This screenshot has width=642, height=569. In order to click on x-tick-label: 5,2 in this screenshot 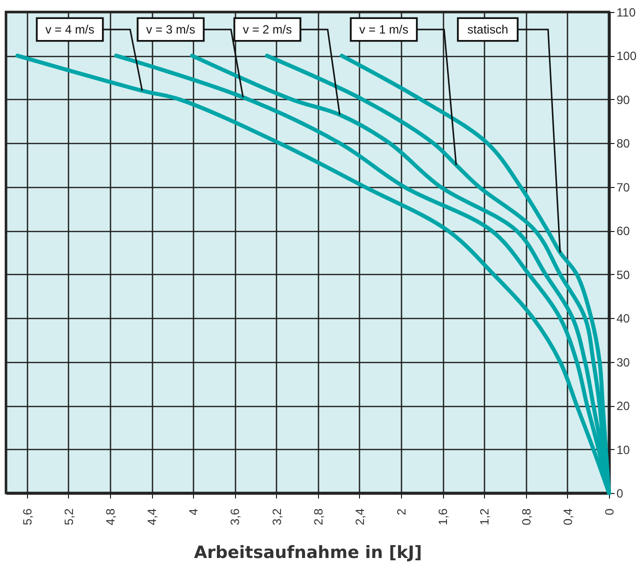, I will do `click(69, 517)`.